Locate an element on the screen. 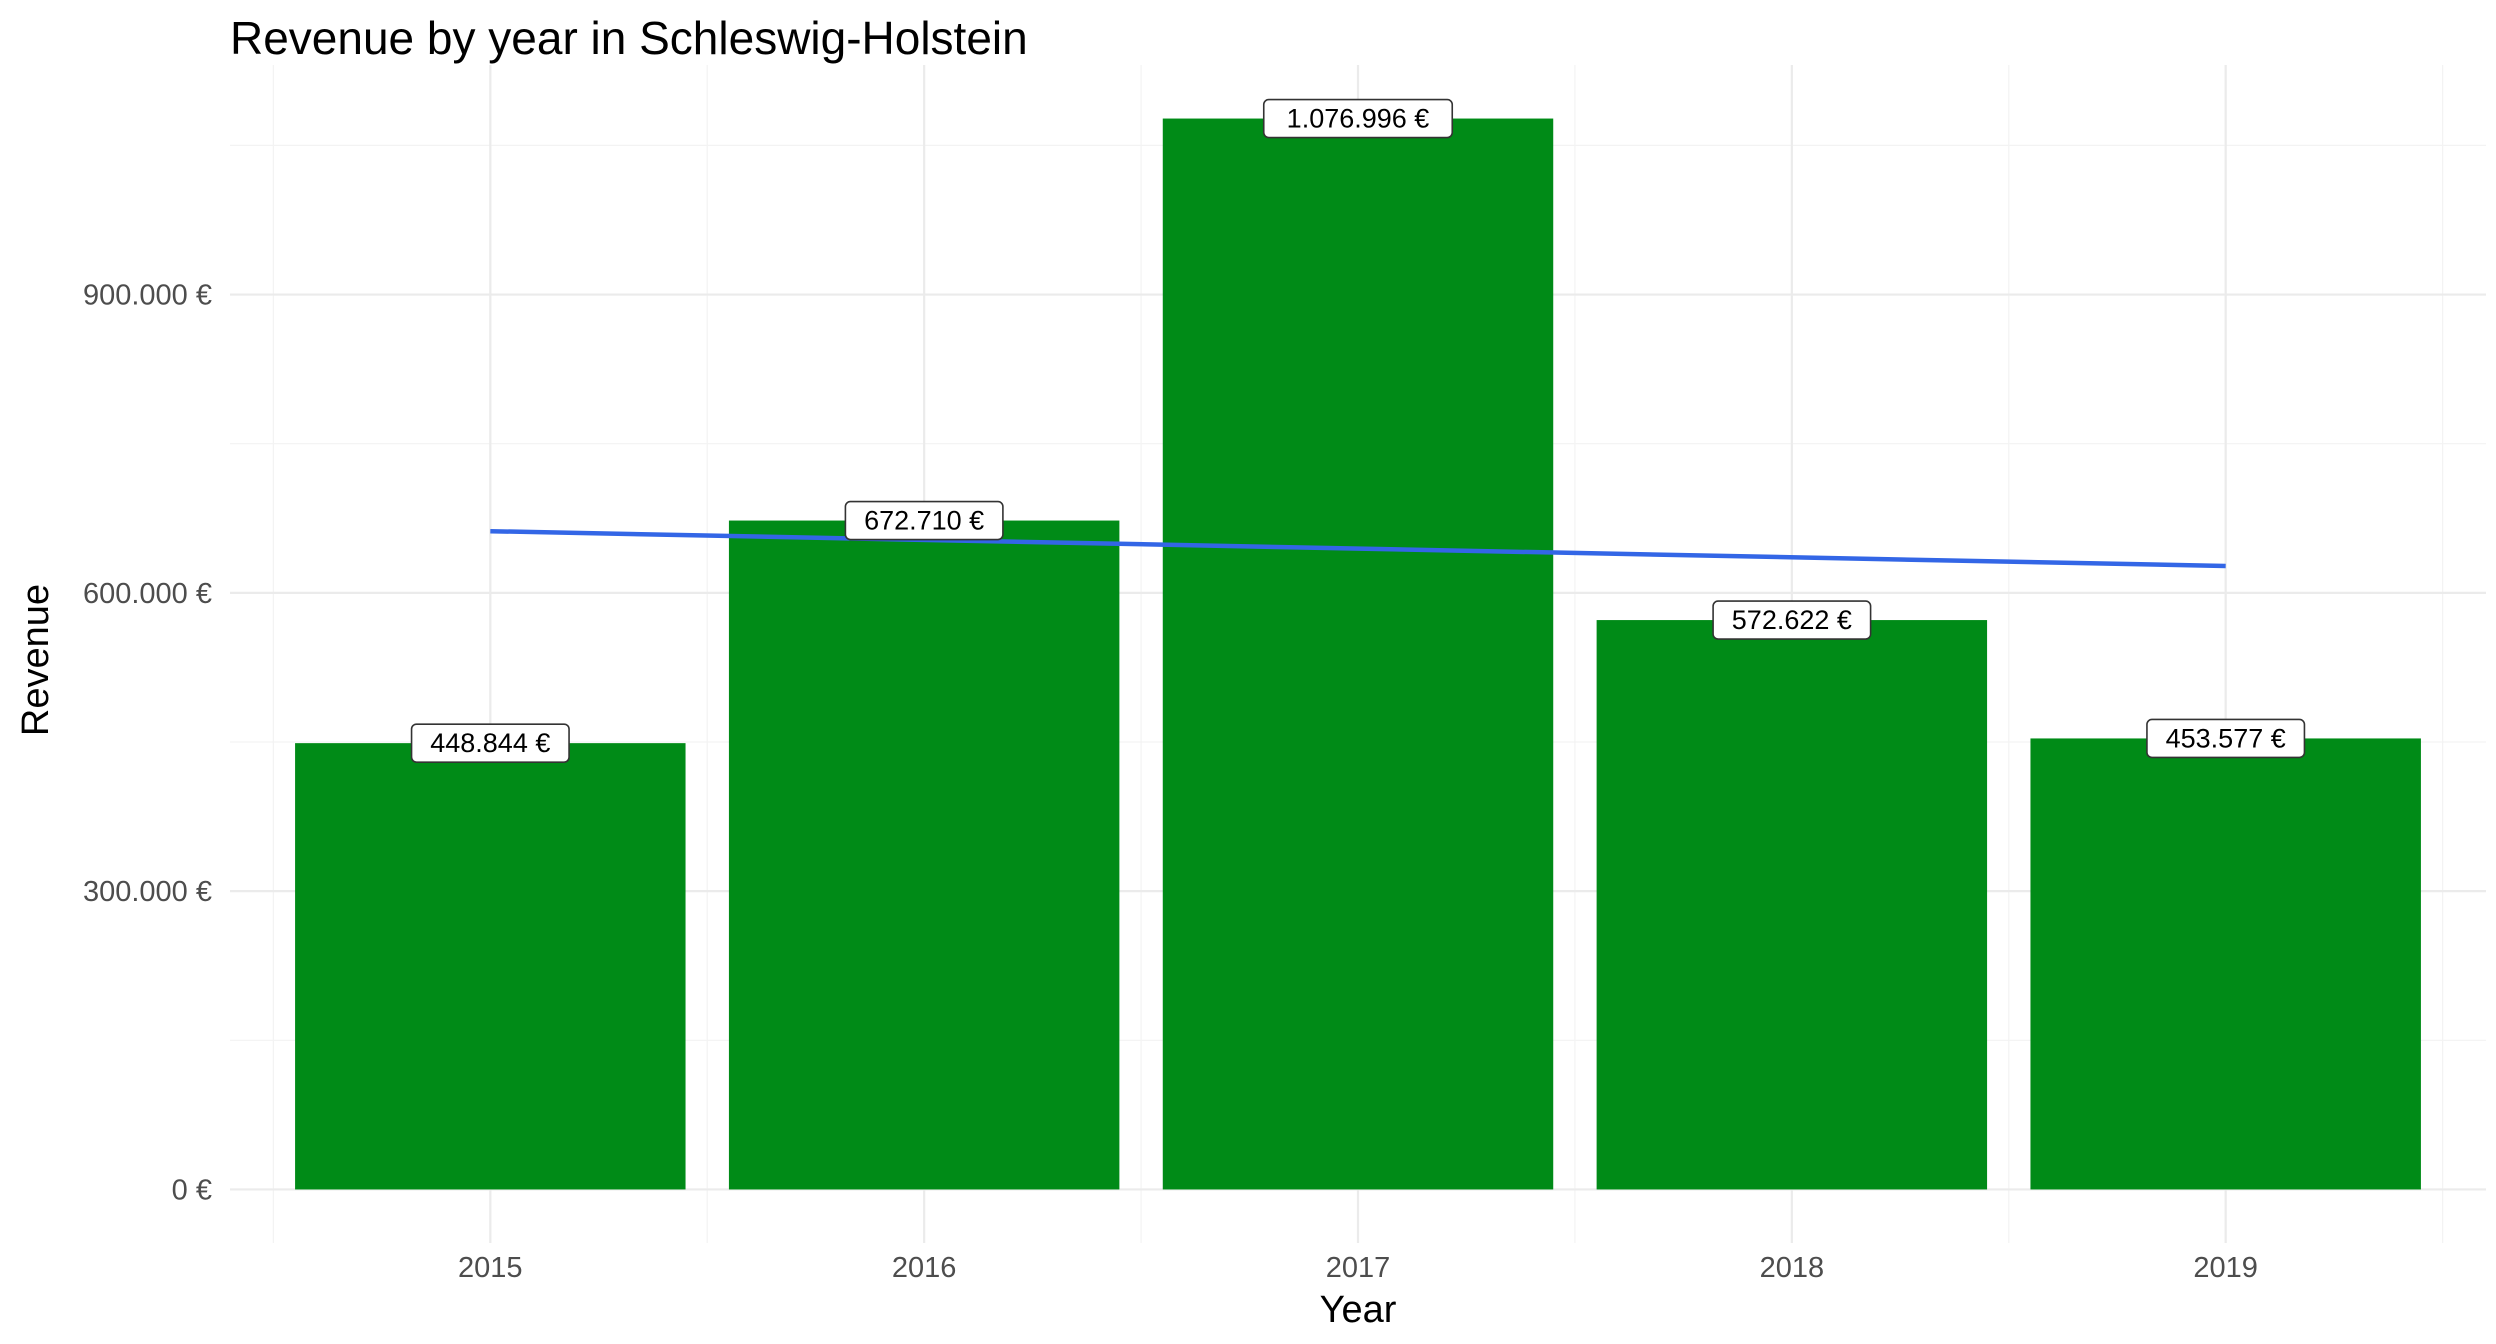 This screenshot has width=2496, height=1344. data-label-text: 572.622 € is located at coordinates (1792, 620).